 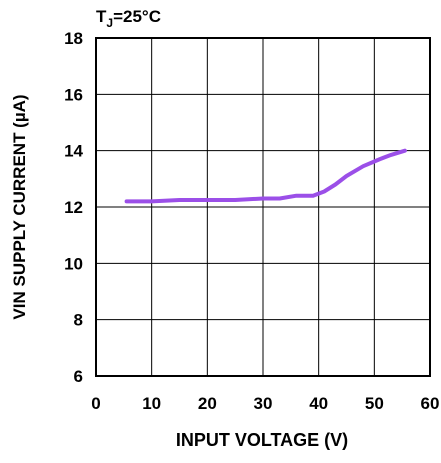 I want to click on x-axis-label: INPUT VOLTAGE (V), so click(x=262, y=440).